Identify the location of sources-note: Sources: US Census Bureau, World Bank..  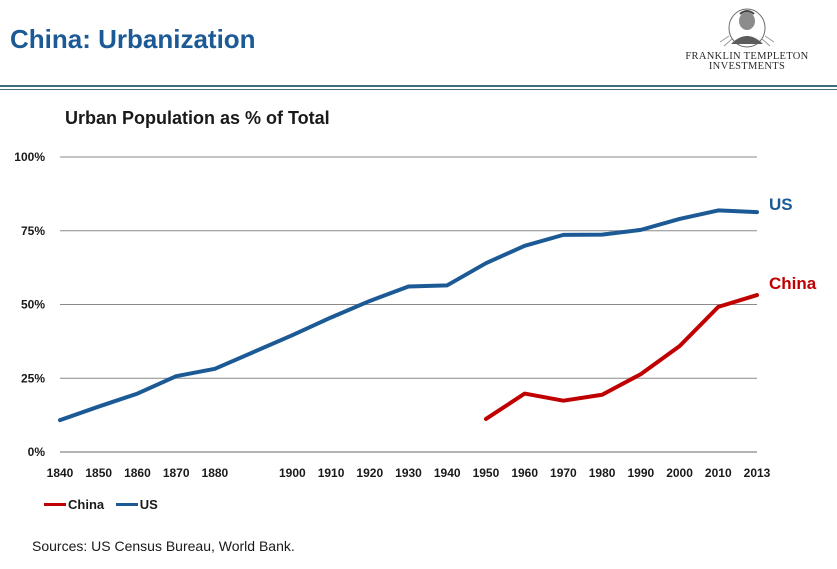
(163, 546).